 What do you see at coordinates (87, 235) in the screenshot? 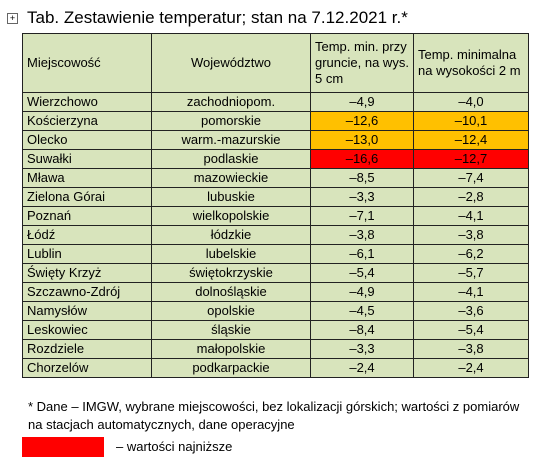
I see `table-cell: Łódź` at bounding box center [87, 235].